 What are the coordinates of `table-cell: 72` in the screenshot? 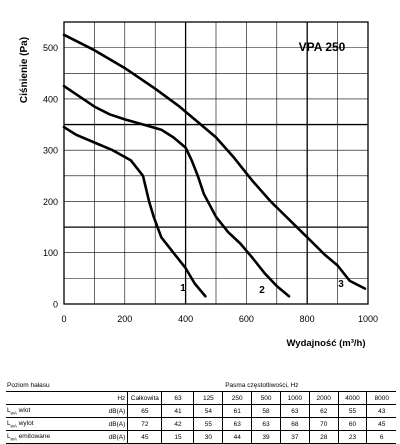 It's located at (144, 424).